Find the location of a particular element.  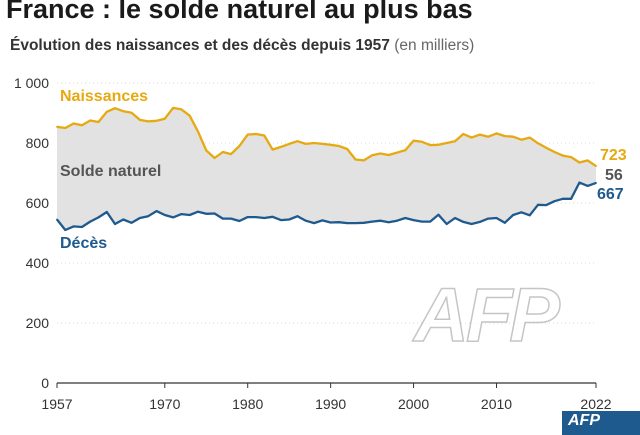

unit-note: (en milliers) is located at coordinates (434, 45).